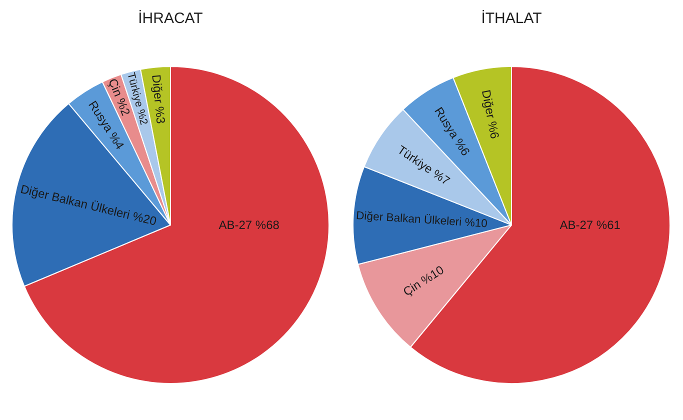 The width and height of the screenshot is (683, 420). Describe the element at coordinates (249, 225) in the screenshot. I see `slice-label: AB-27 %68` at that location.